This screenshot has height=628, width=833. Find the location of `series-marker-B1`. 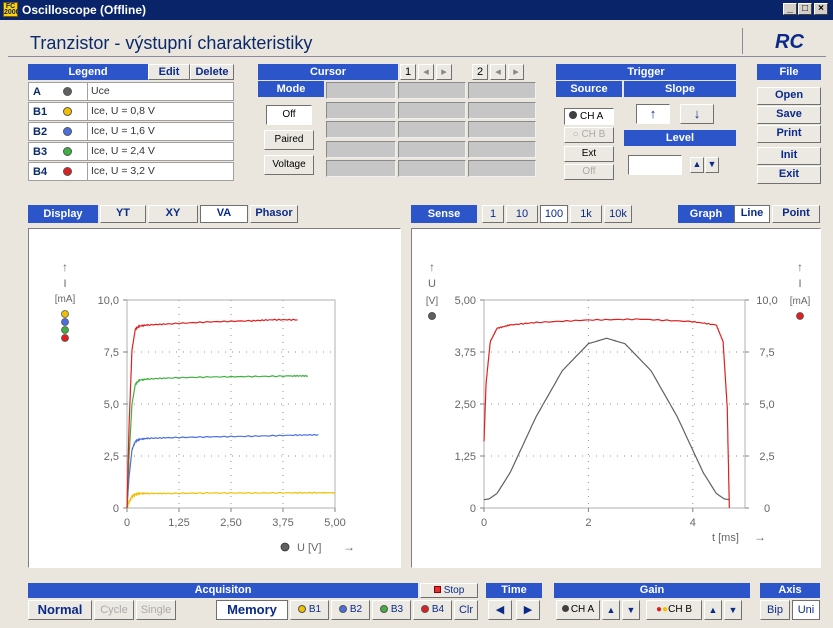

series-marker-B1 is located at coordinates (65, 314).